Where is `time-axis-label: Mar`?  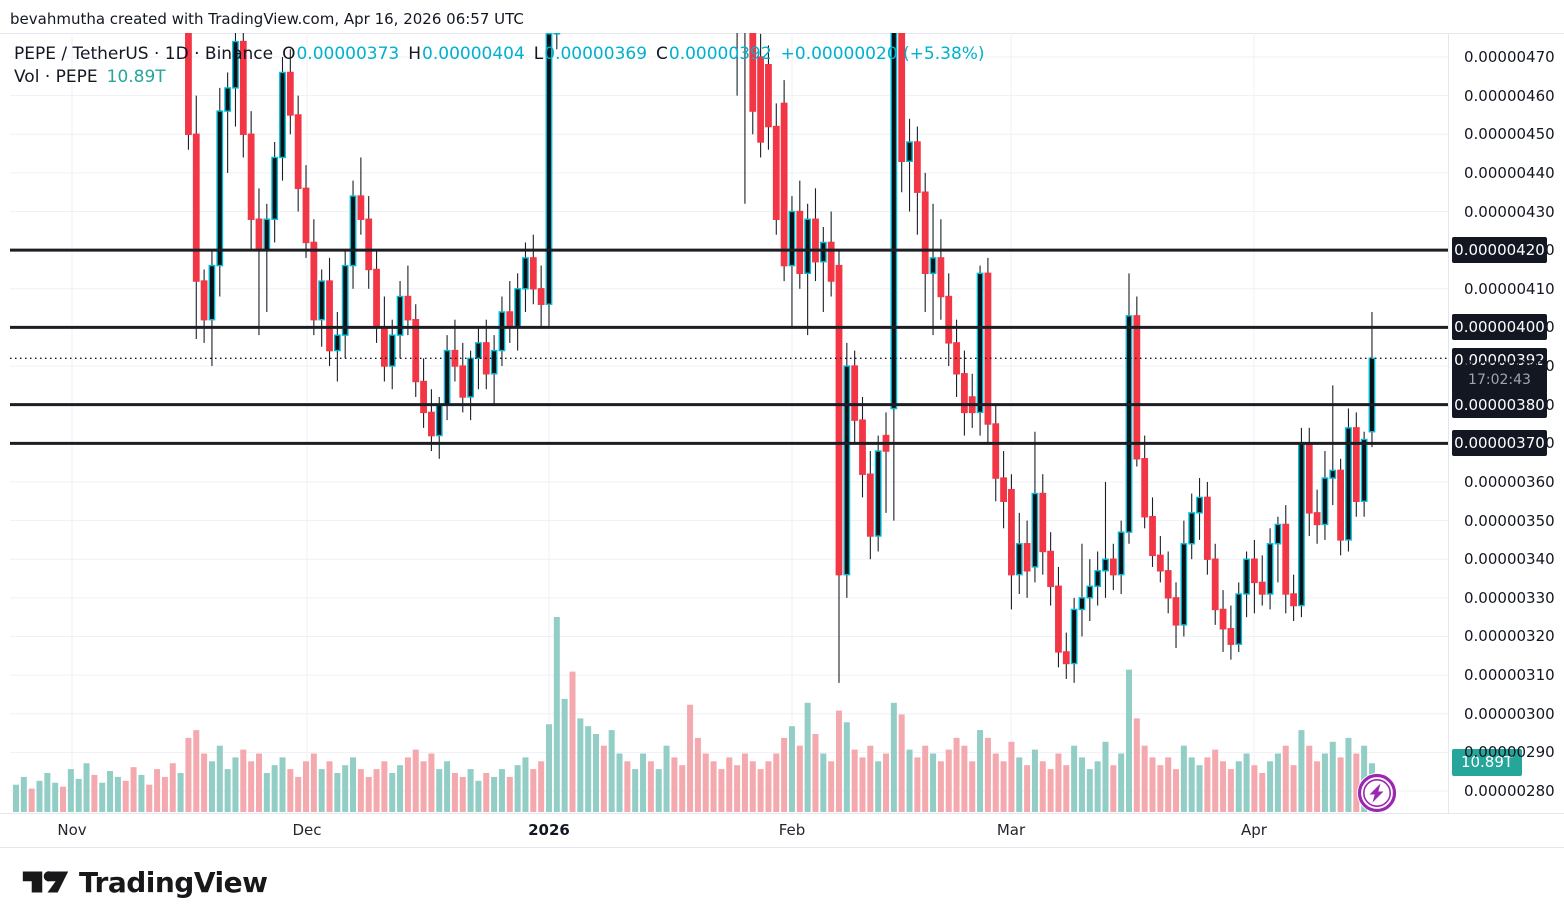 time-axis-label: Mar is located at coordinates (1011, 830).